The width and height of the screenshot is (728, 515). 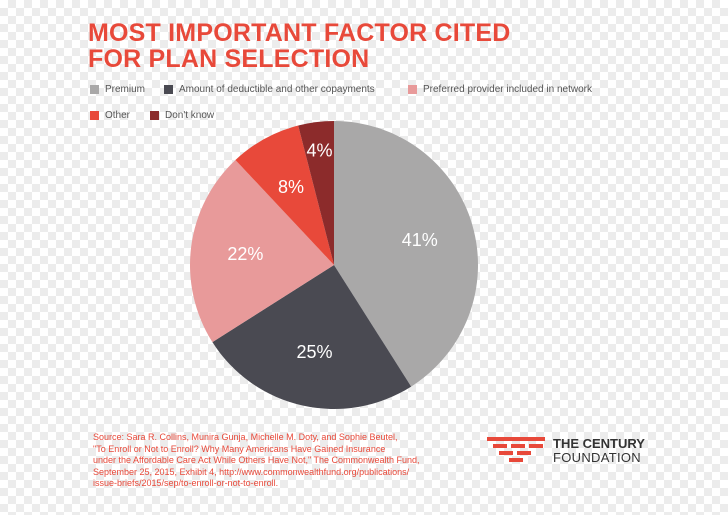 I want to click on title-line-2: FOR PLAN SELECTION, so click(x=229, y=59).